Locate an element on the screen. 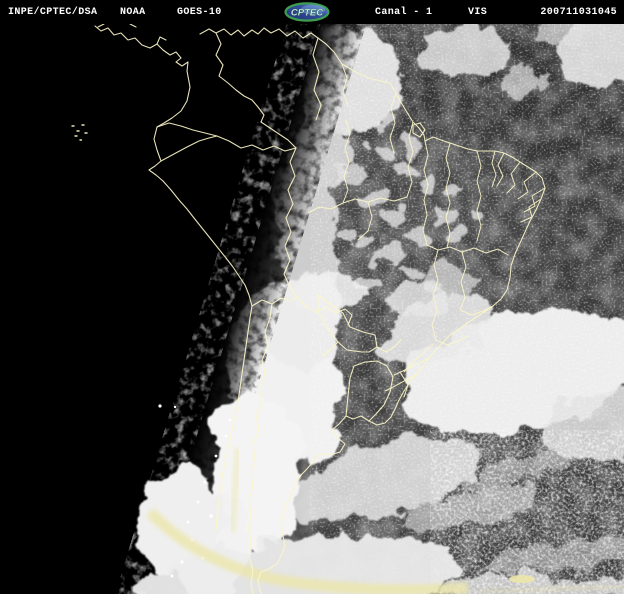 The height and width of the screenshot is (594, 624). borders-amazon is located at coordinates (284, 230).